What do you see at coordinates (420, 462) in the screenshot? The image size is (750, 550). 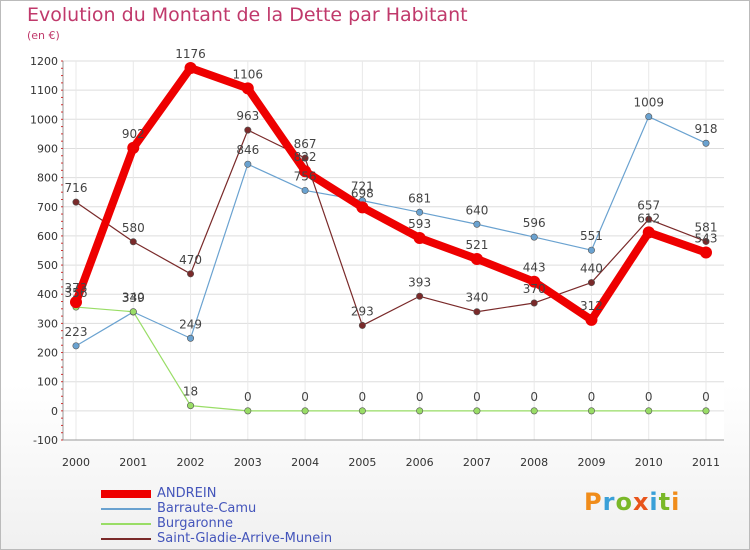 I see `x-tick-label: 2006` at bounding box center [420, 462].